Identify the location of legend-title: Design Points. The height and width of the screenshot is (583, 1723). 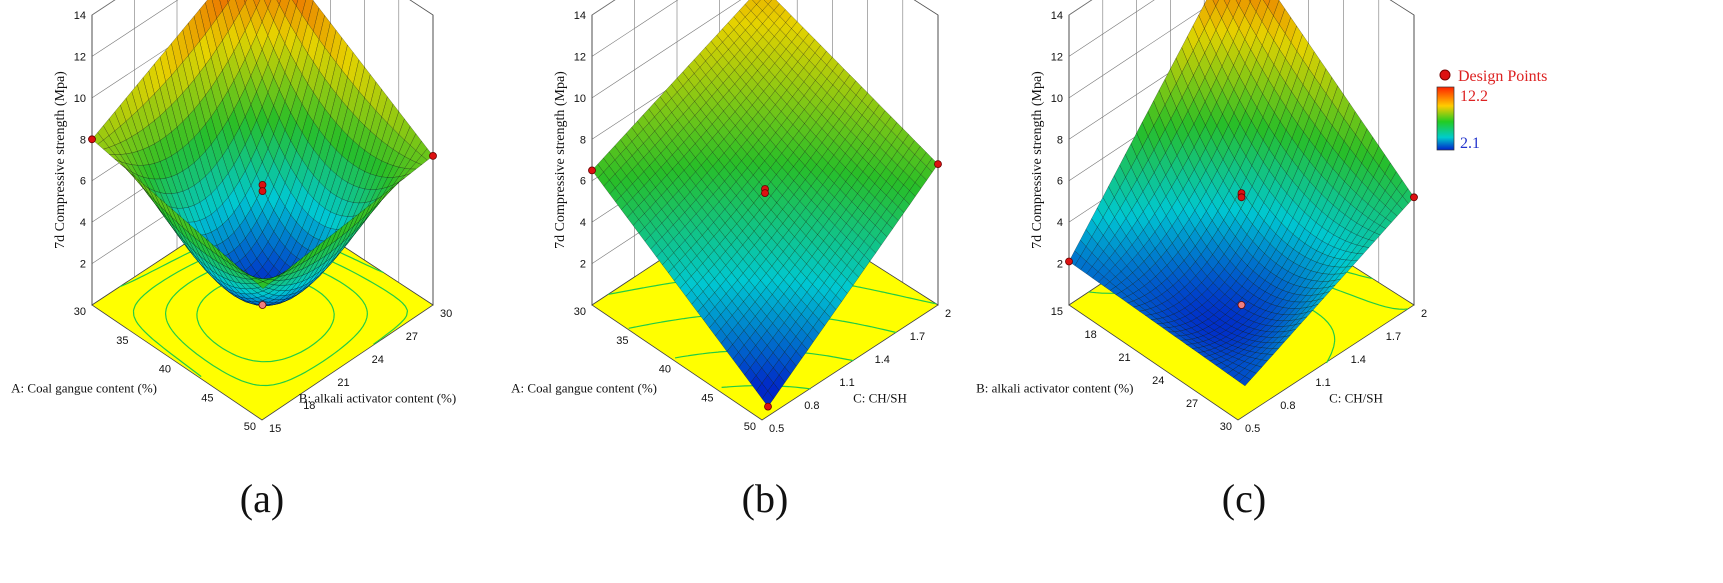
(1502, 76).